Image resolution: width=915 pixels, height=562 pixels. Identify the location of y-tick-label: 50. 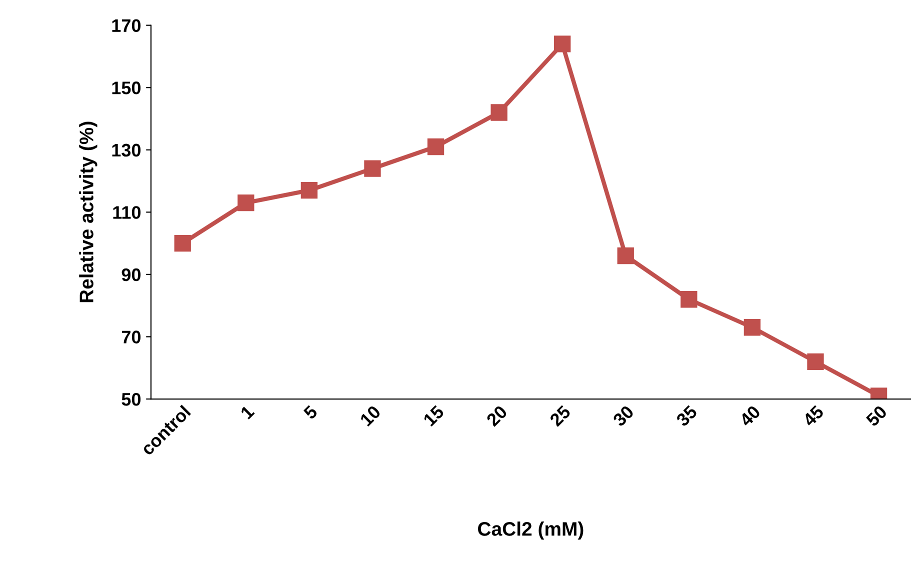
(131, 399).